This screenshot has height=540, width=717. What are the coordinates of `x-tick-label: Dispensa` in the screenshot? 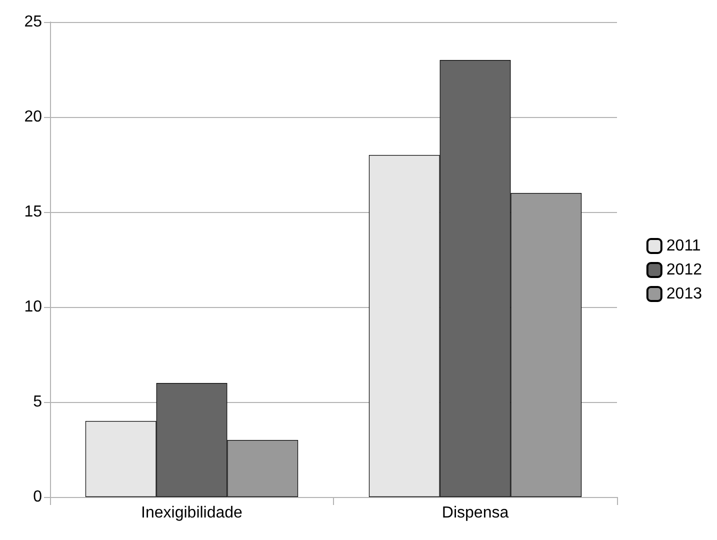 It's located at (475, 513).